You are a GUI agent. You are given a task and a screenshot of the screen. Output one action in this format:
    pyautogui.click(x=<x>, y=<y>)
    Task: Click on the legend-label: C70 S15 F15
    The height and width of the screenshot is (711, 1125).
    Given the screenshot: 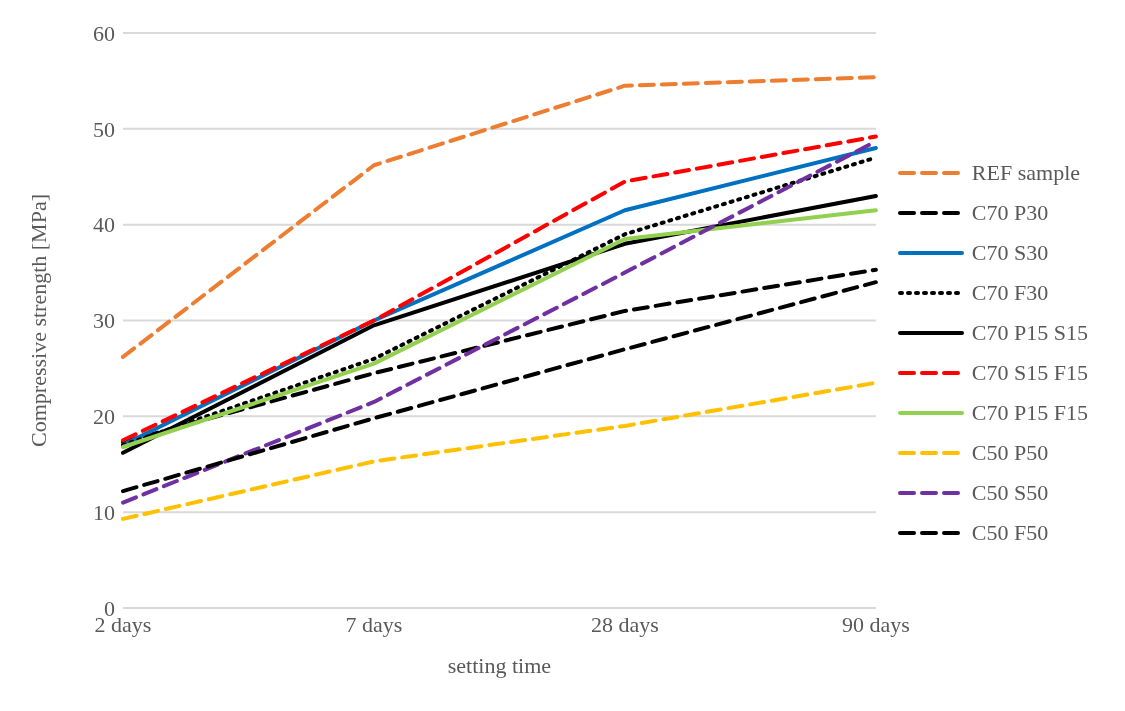 What is the action you would take?
    pyautogui.click(x=1029, y=373)
    